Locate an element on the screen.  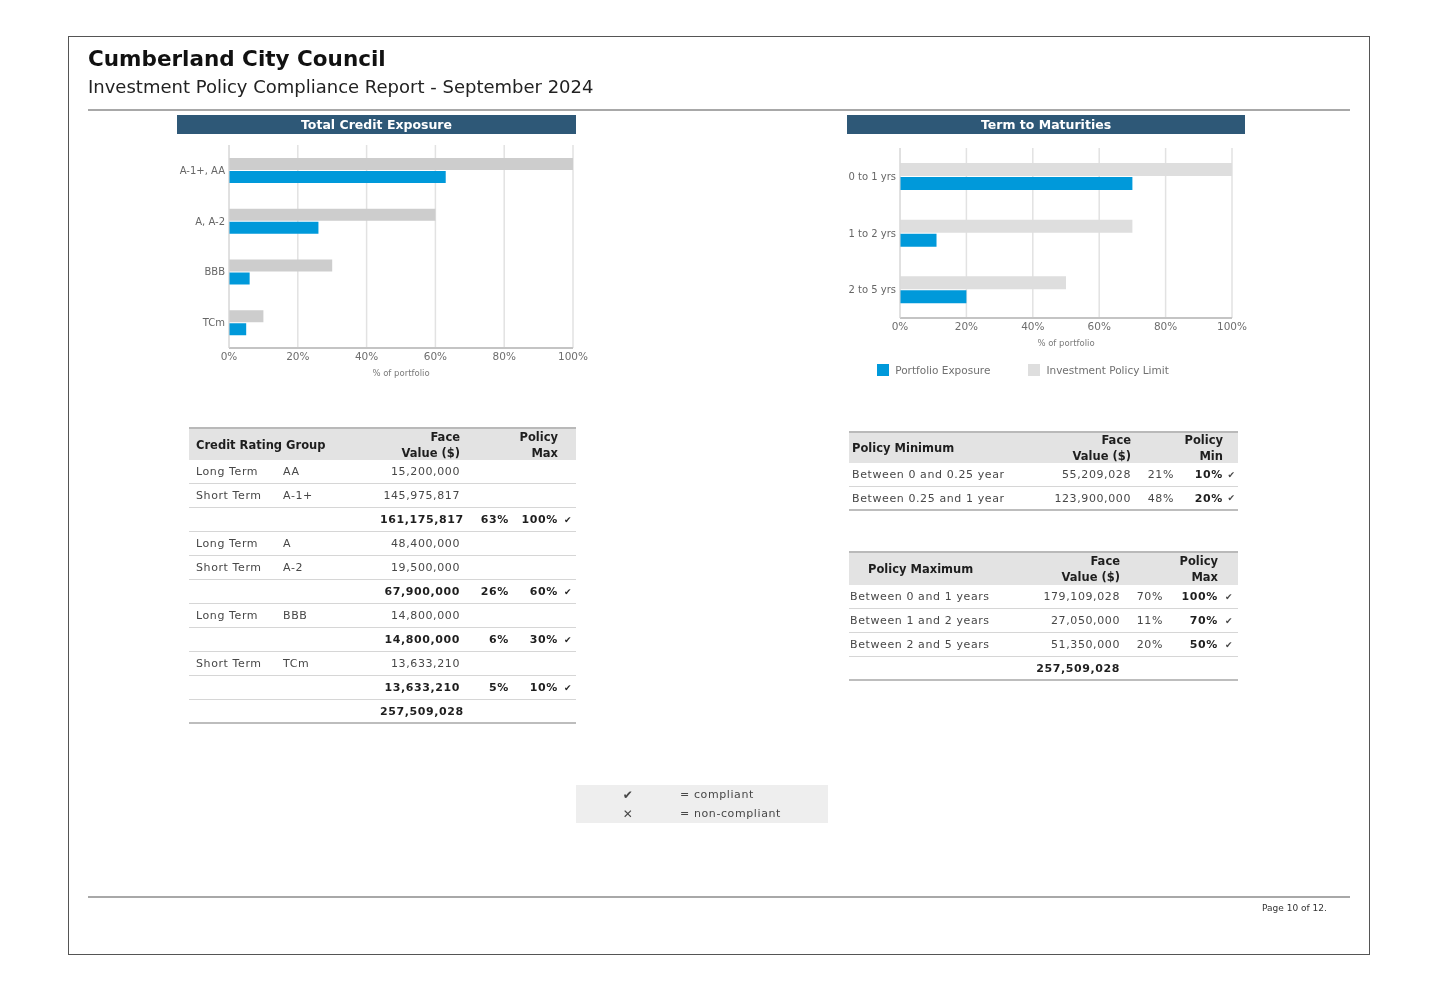
text: 48% is located at coordinates (1160, 498).